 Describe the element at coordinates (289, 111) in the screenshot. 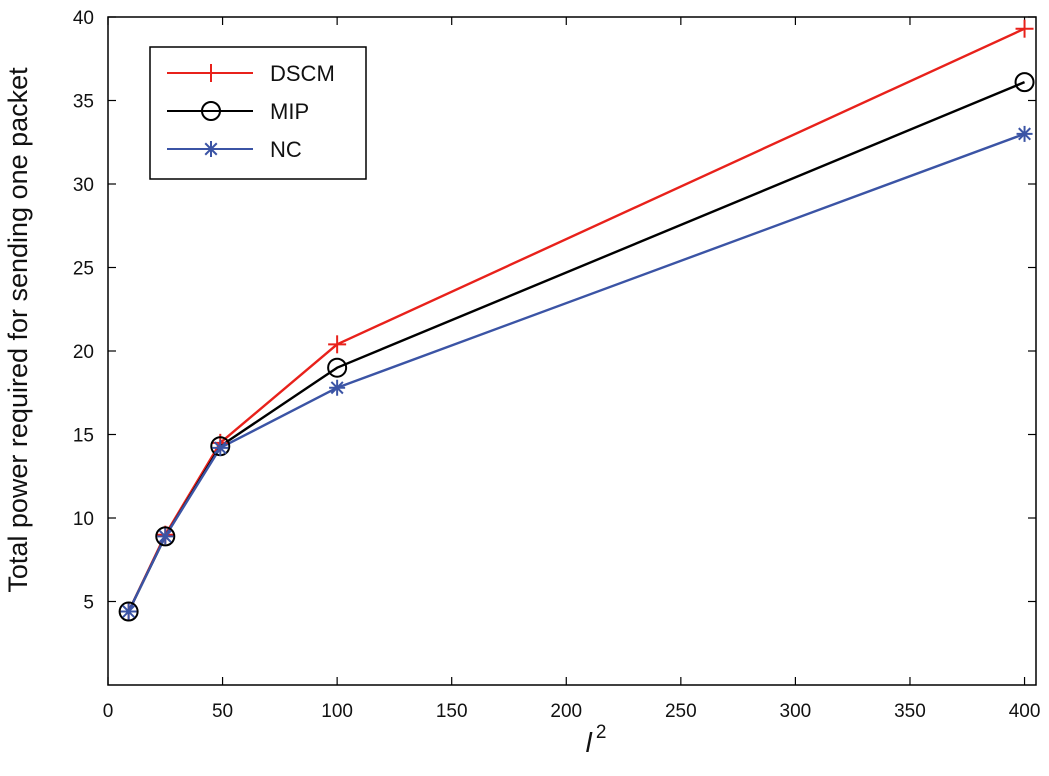

I see `legend-label-mip: MIP` at that location.